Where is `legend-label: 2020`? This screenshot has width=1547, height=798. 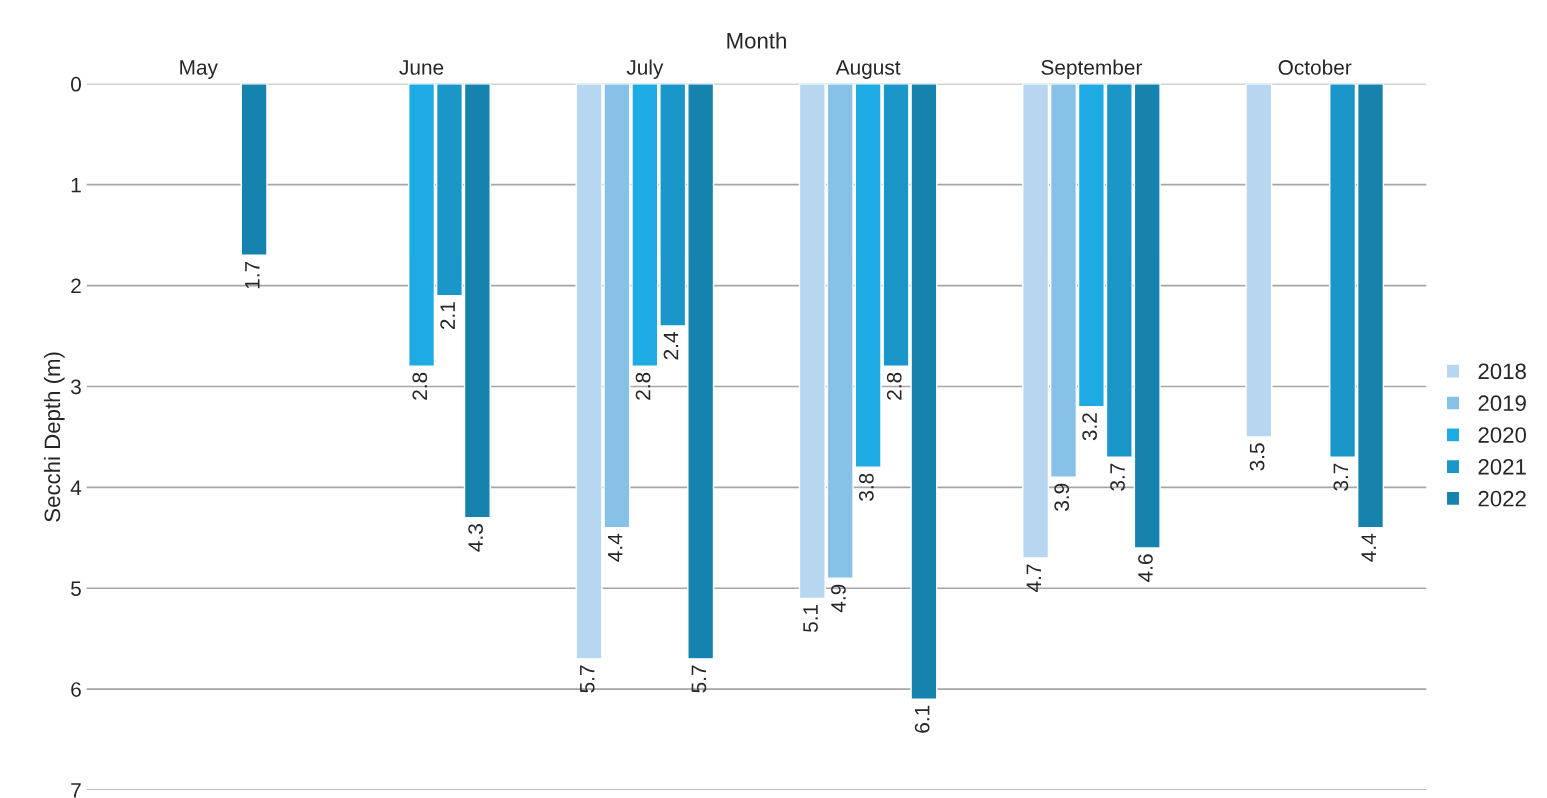 legend-label: 2020 is located at coordinates (1502, 435).